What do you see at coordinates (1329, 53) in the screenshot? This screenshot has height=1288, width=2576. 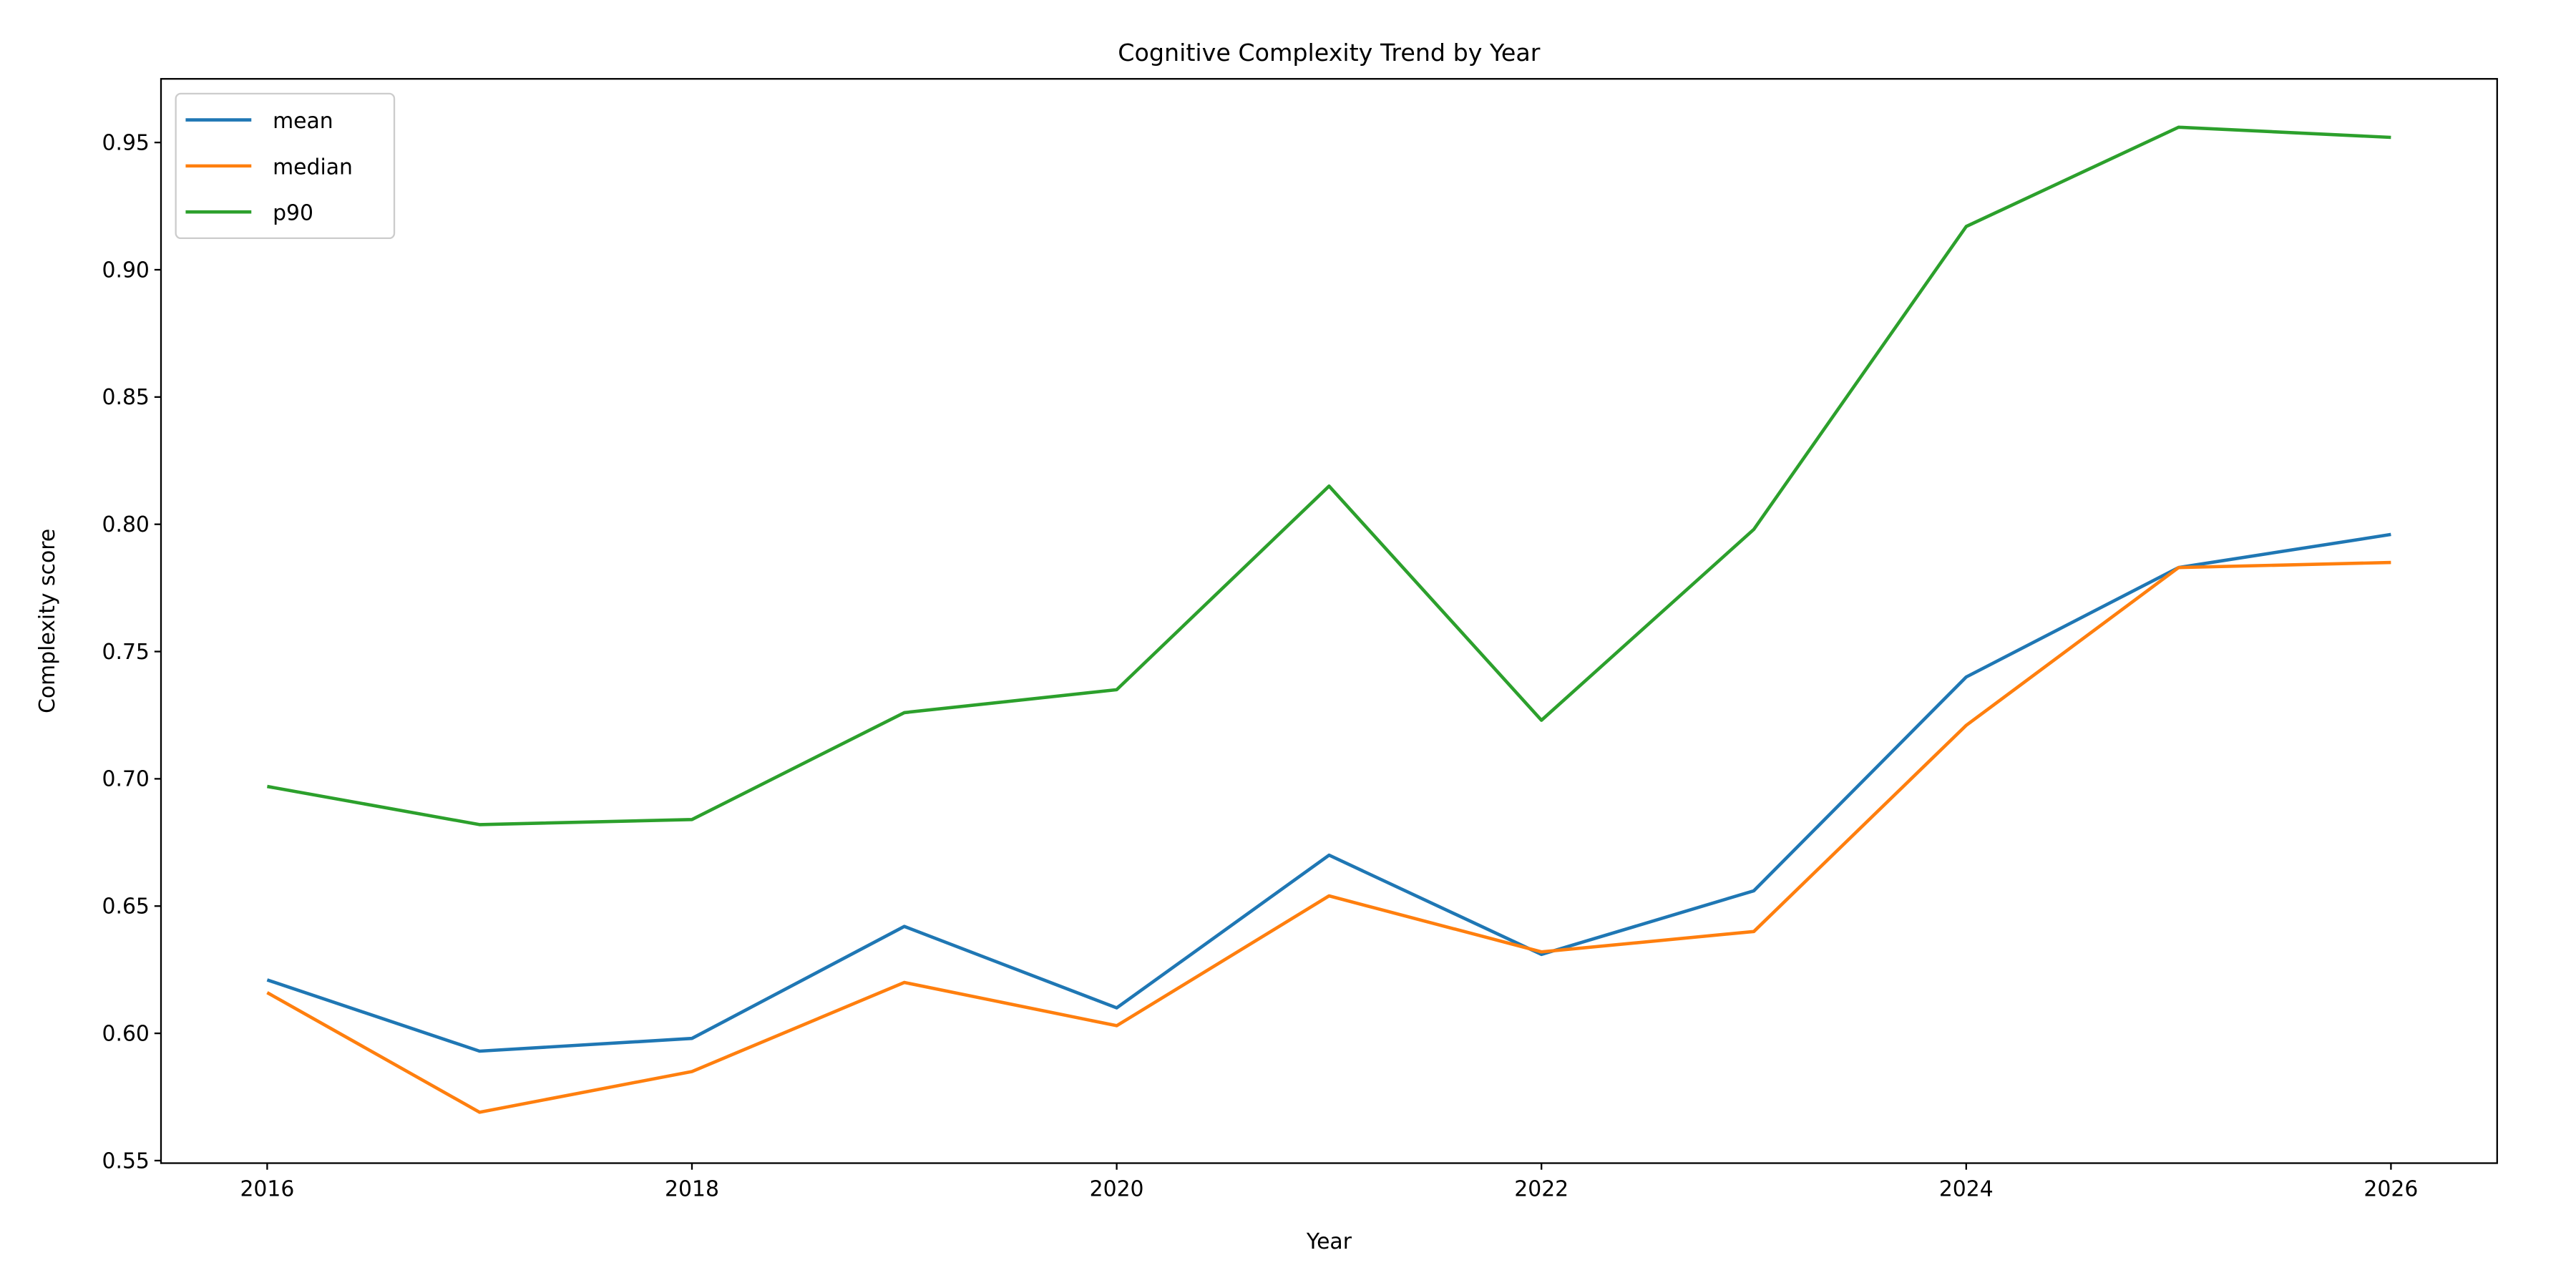 I see `chart-title: Cognitive Complexity Trend by Year` at bounding box center [1329, 53].